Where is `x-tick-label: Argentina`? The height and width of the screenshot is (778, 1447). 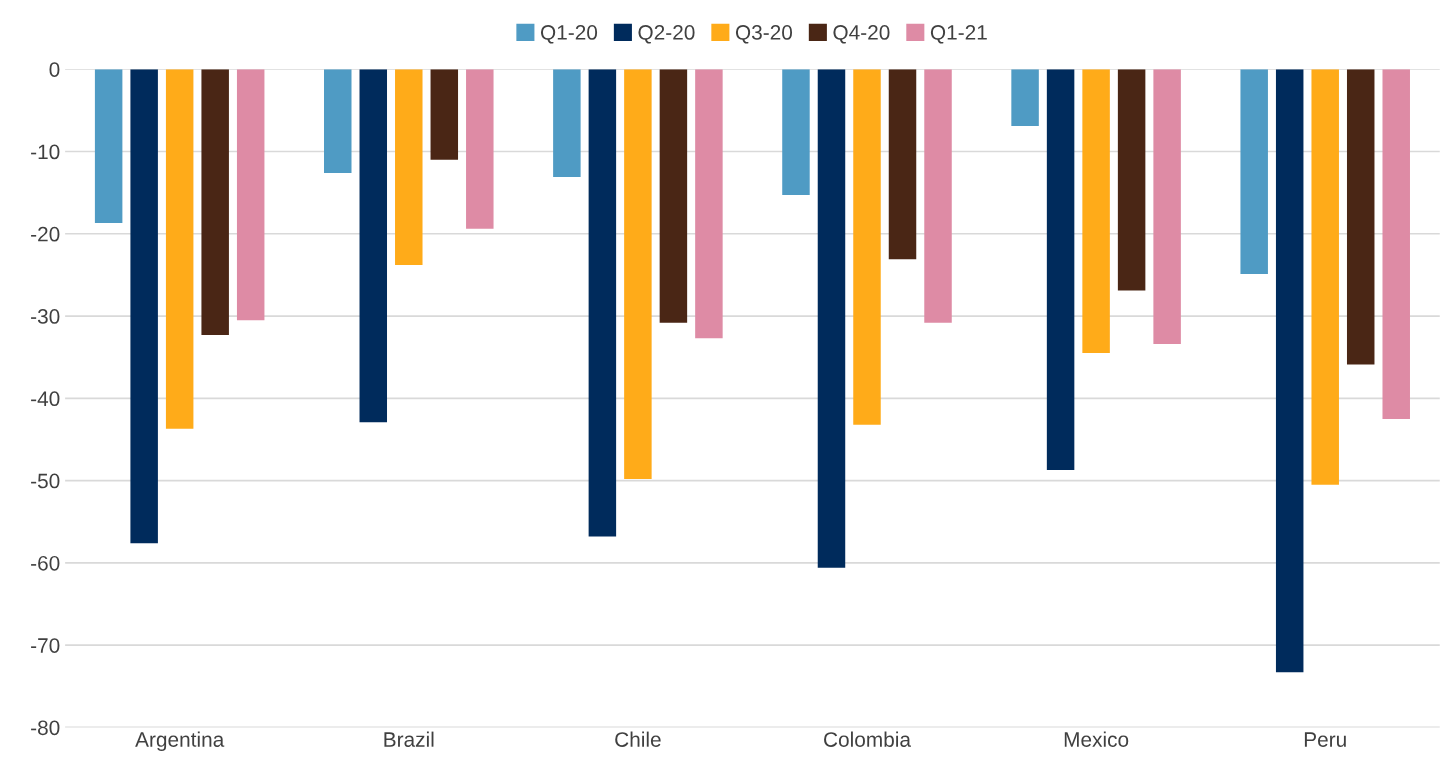
x-tick-label: Argentina is located at coordinates (180, 741).